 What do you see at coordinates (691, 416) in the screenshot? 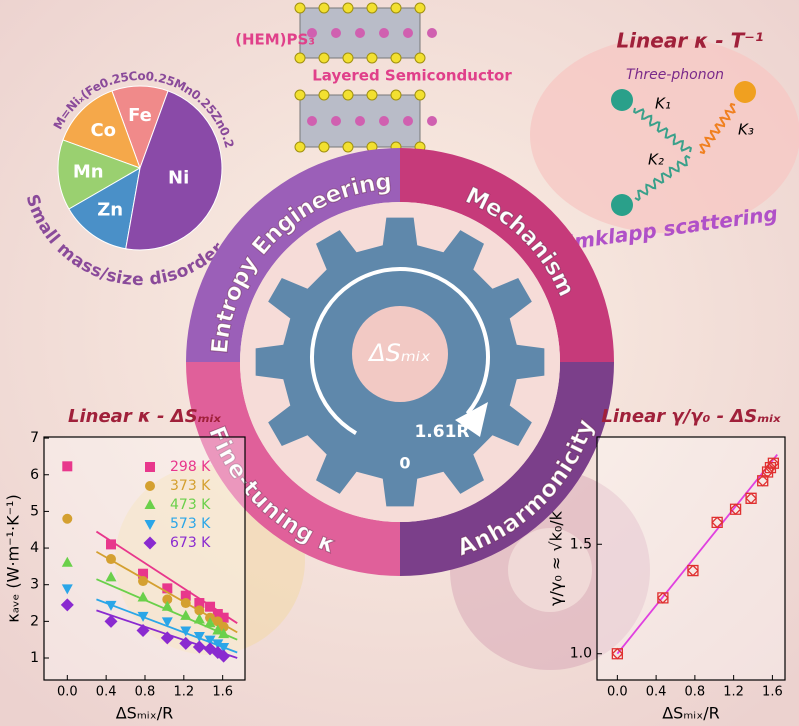
I see `chart-title: Linear γ/γ₀ - ΔSₘᵢₓ` at bounding box center [691, 416].